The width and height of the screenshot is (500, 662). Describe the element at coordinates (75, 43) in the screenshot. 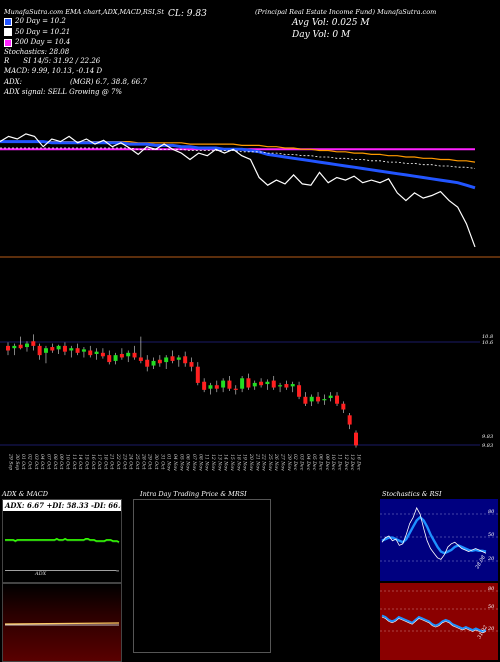

I see `legend-ema200: 200 Day = 10.4` at that location.